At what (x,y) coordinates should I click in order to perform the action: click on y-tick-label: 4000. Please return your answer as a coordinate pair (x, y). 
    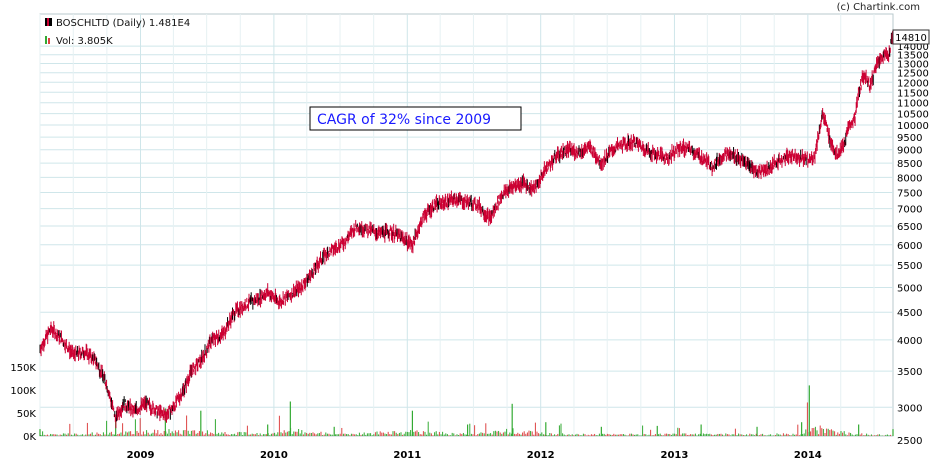
    Looking at the image, I should click on (909, 341).